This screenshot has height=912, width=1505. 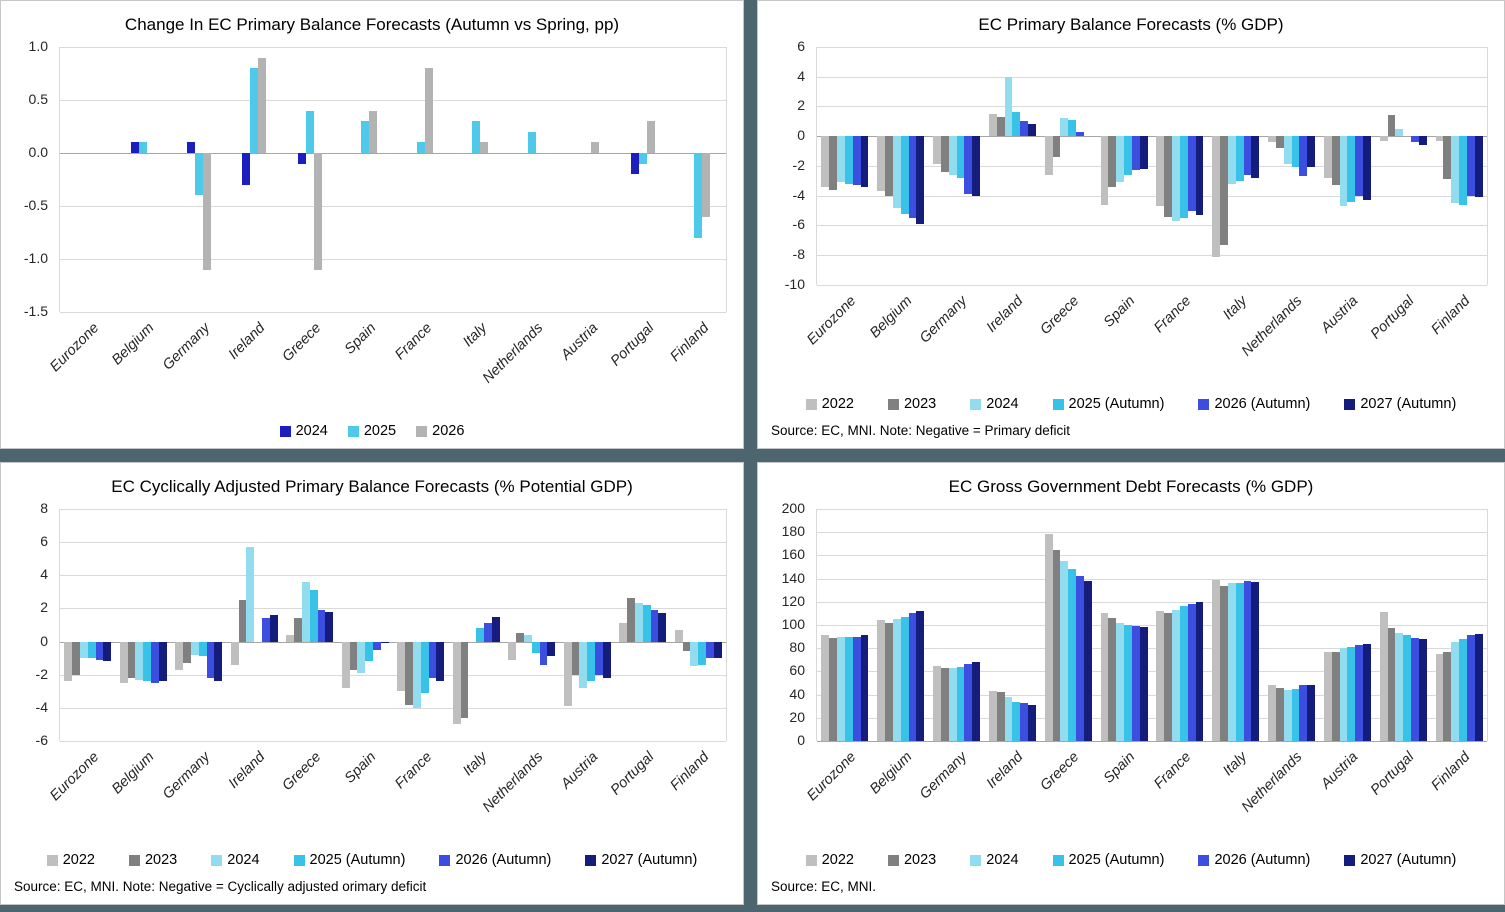 I want to click on y-tick-label: -8, so click(x=798, y=254).